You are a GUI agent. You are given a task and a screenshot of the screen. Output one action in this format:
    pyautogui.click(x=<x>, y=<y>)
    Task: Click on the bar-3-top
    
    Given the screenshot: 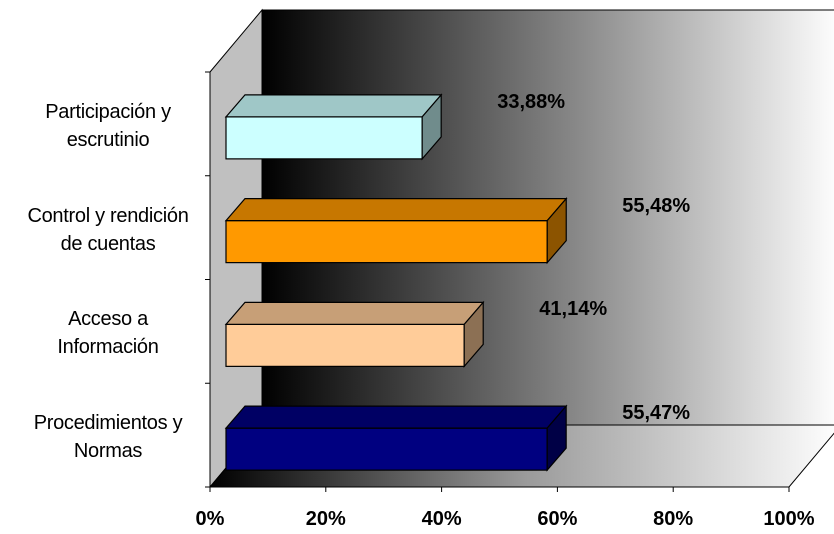 What is the action you would take?
    pyautogui.click(x=354, y=313)
    